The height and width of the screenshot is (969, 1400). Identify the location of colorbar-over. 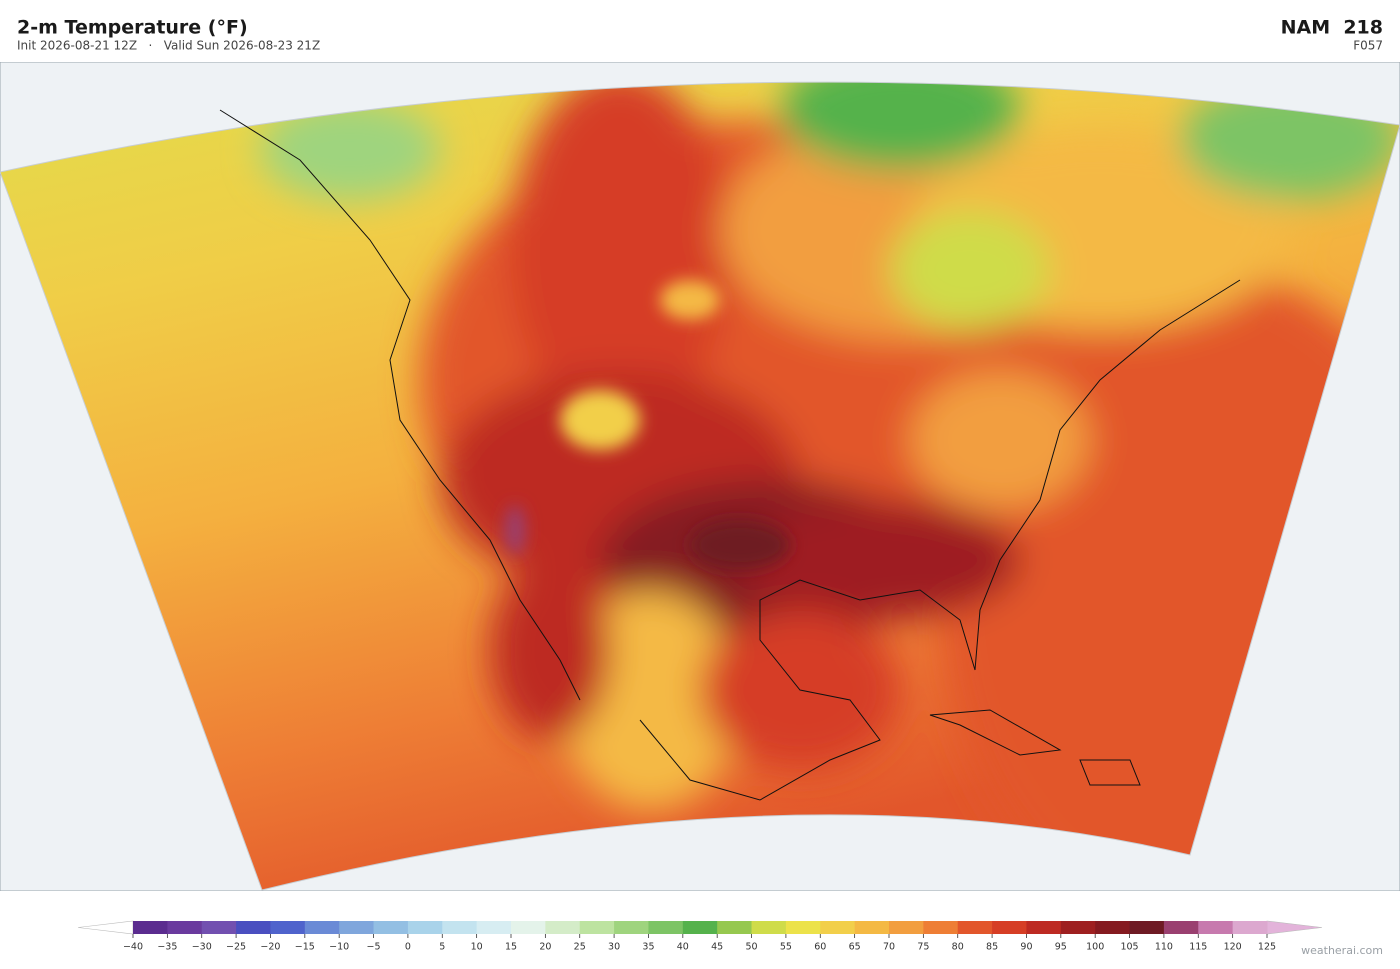
(1294, 927).